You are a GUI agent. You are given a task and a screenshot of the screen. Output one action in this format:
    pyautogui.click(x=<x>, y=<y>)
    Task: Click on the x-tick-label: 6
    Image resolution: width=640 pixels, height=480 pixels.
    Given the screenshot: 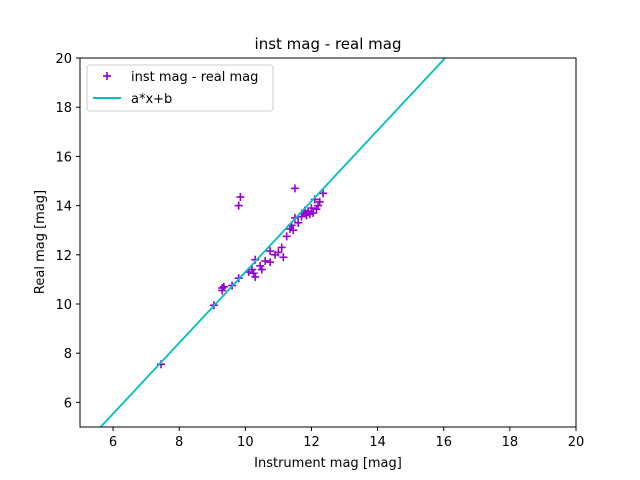 What is the action you would take?
    pyautogui.click(x=113, y=442)
    